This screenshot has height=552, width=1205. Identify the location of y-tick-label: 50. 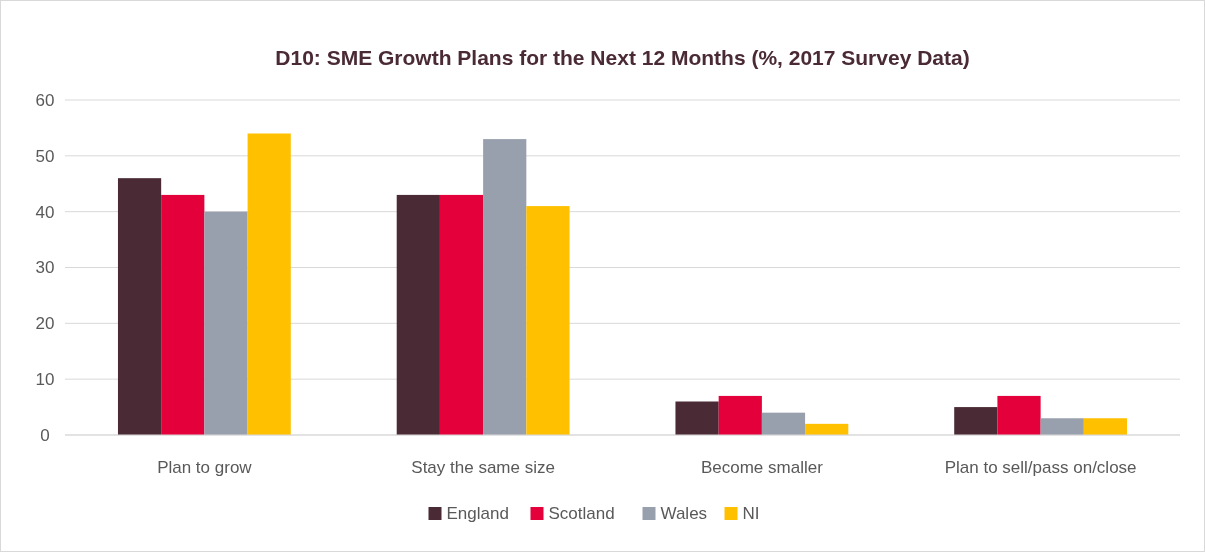
(45, 156).